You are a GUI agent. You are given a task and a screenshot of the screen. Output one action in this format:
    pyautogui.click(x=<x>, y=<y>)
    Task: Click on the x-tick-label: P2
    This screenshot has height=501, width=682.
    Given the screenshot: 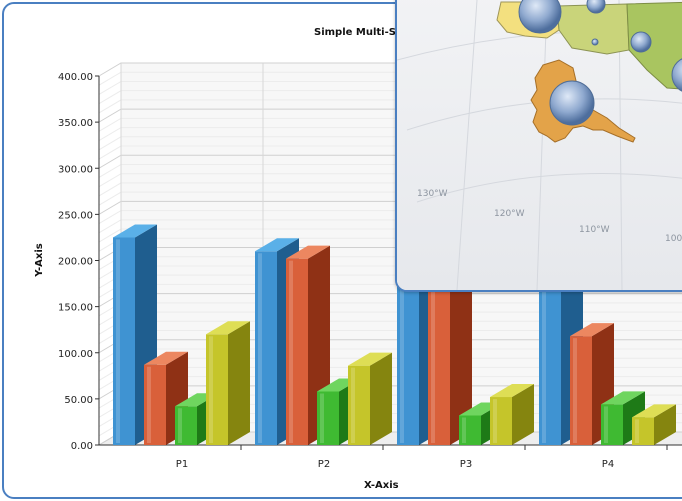 What is the action you would take?
    pyautogui.click(x=324, y=464)
    